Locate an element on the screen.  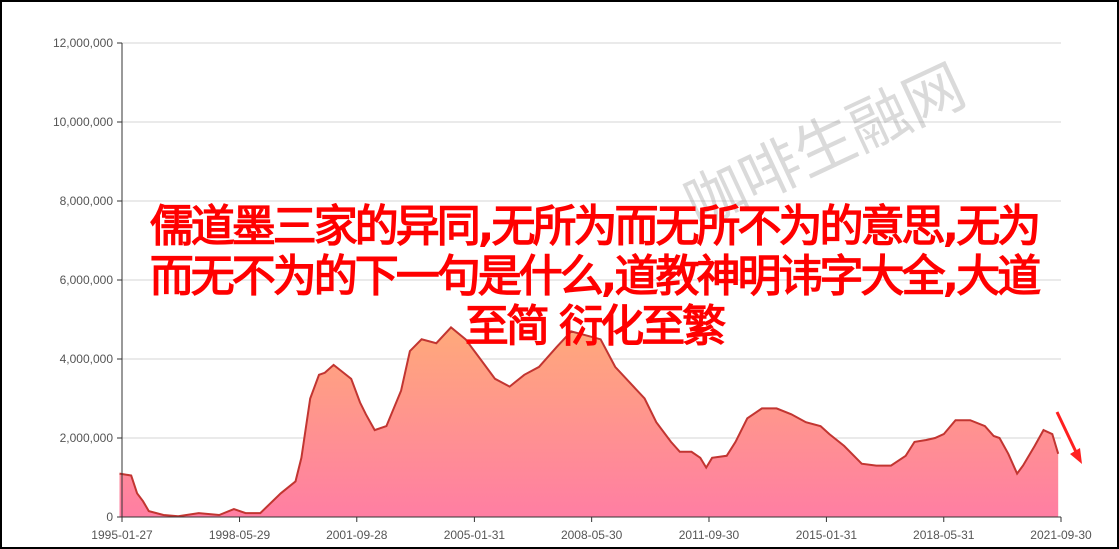
x-tick-label: 1998-05-29 is located at coordinates (240, 535).